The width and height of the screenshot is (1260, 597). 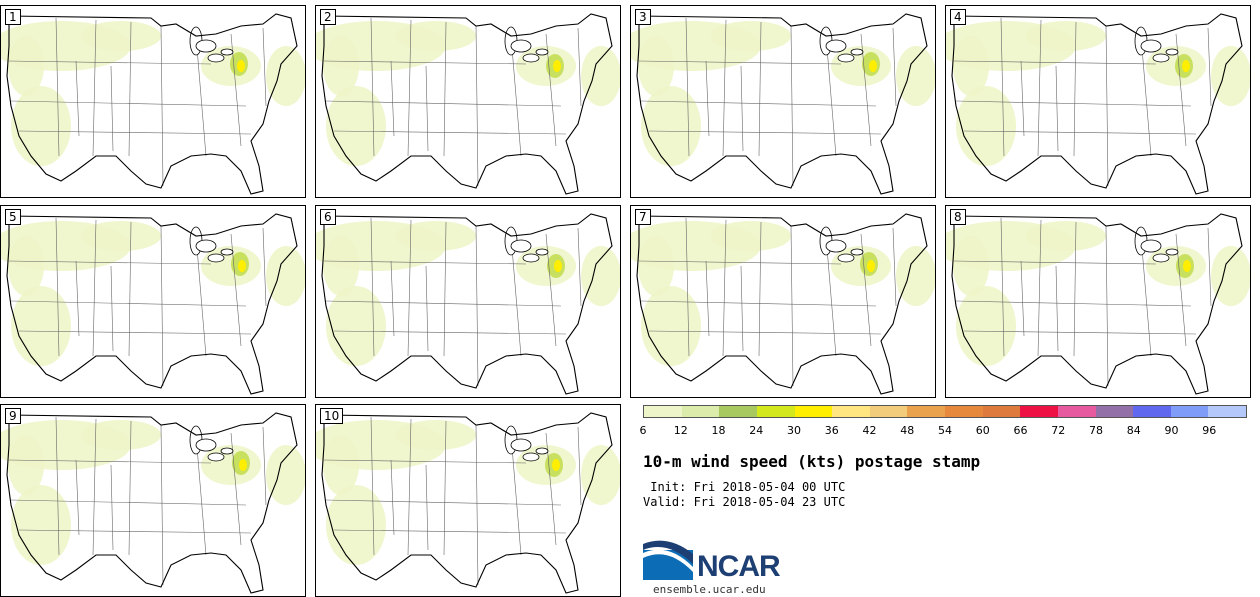 I want to click on panel-label: 2, so click(x=328, y=17).